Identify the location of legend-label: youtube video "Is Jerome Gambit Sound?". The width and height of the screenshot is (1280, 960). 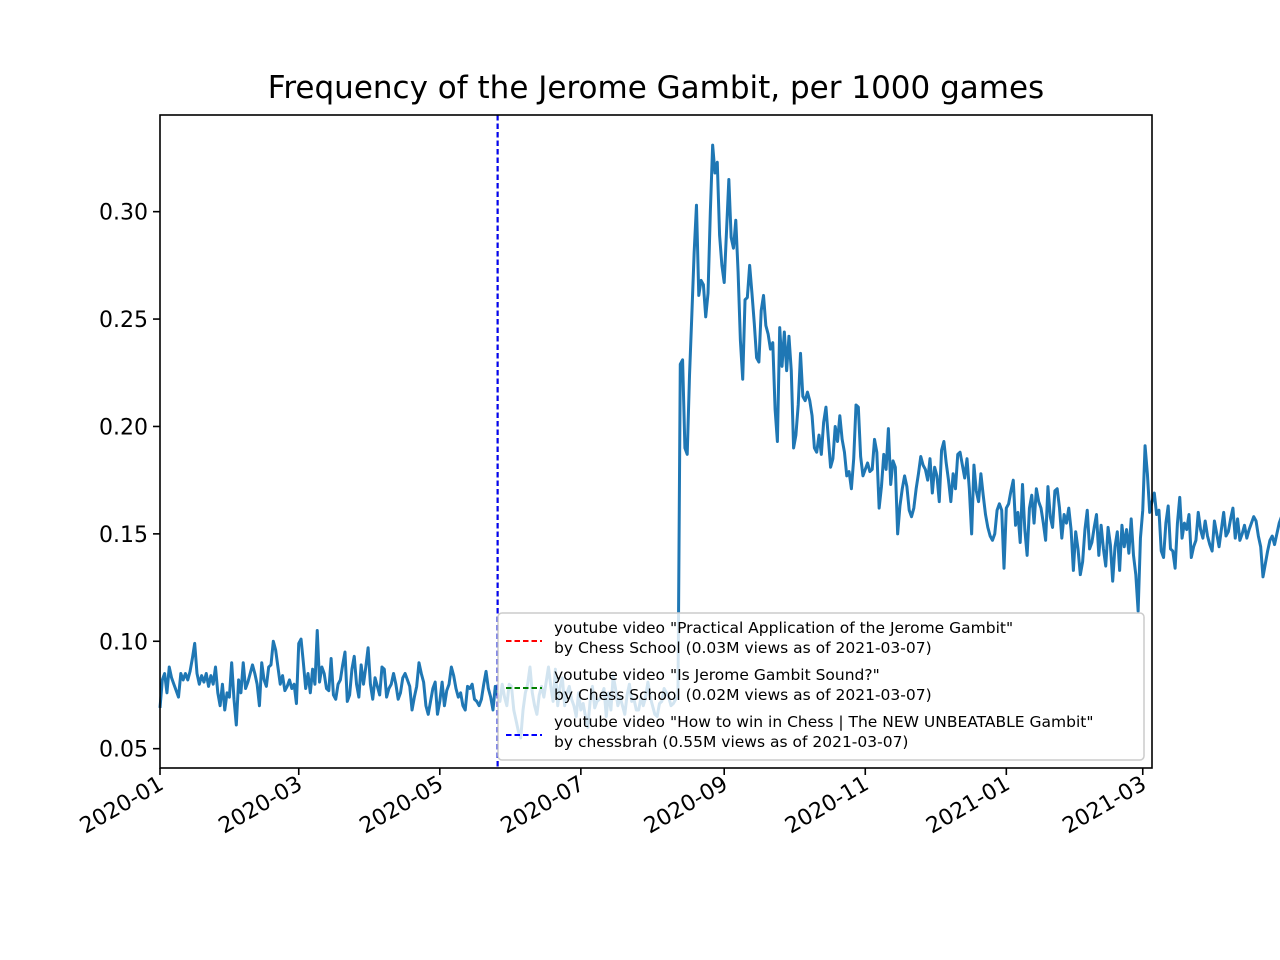
(717, 675).